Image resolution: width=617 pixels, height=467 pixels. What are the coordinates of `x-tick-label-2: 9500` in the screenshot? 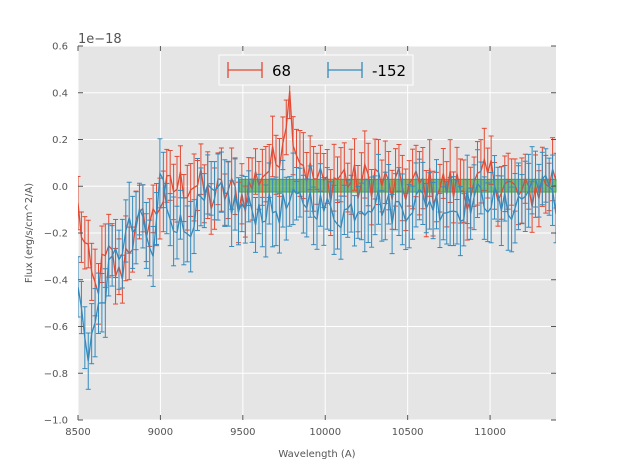 It's located at (242, 432).